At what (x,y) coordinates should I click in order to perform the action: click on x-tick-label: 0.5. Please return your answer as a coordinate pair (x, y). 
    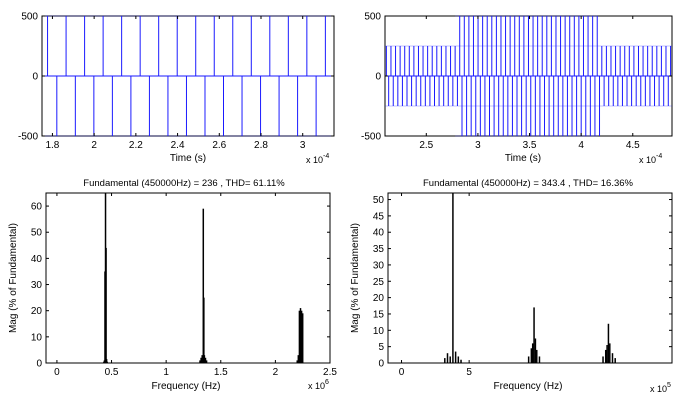
    Looking at the image, I should click on (112, 372).